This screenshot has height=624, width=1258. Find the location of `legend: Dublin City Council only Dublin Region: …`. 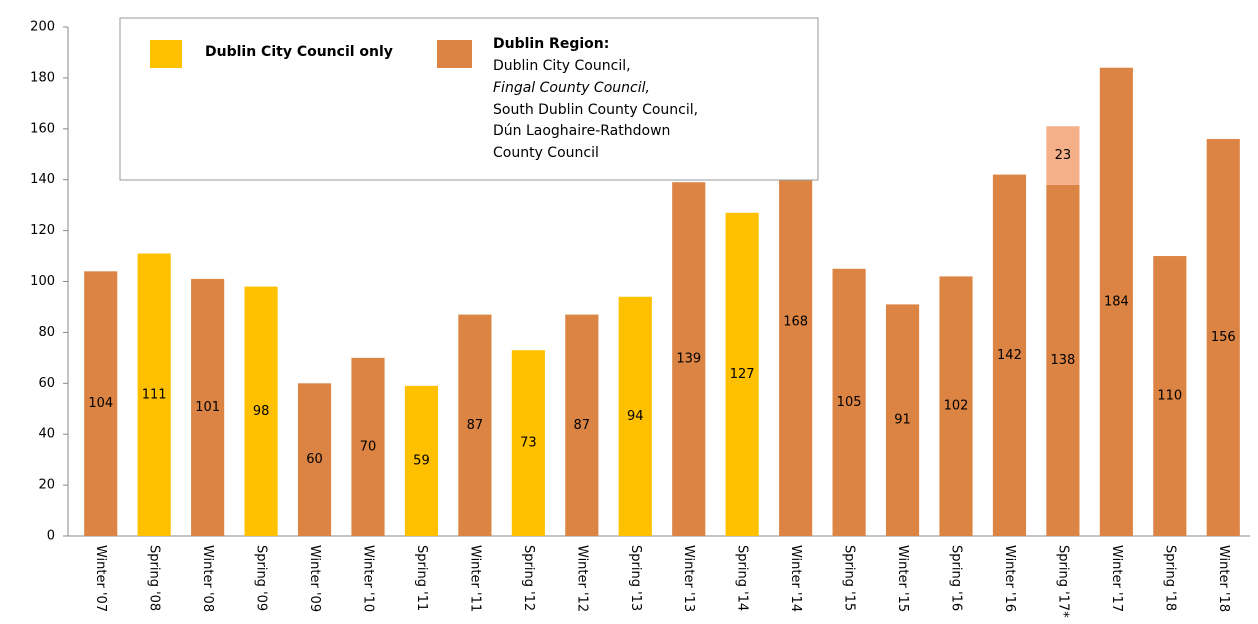

legend: Dublin City Council only Dublin Region: … is located at coordinates (469, 99).